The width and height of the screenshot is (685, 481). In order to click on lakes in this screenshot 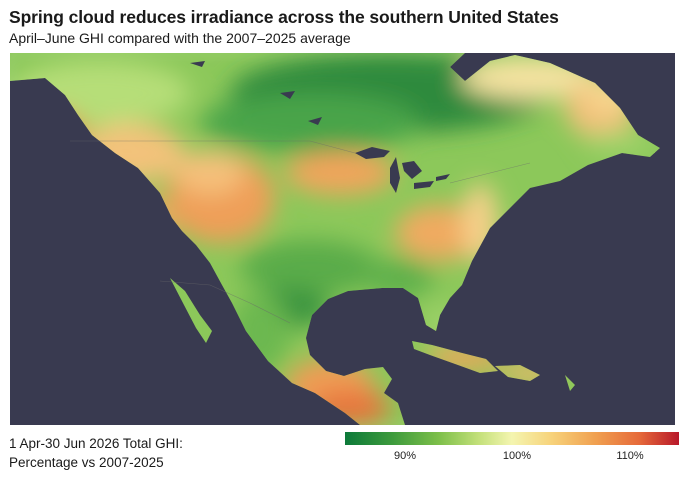, I will do `click(320, 127)`.